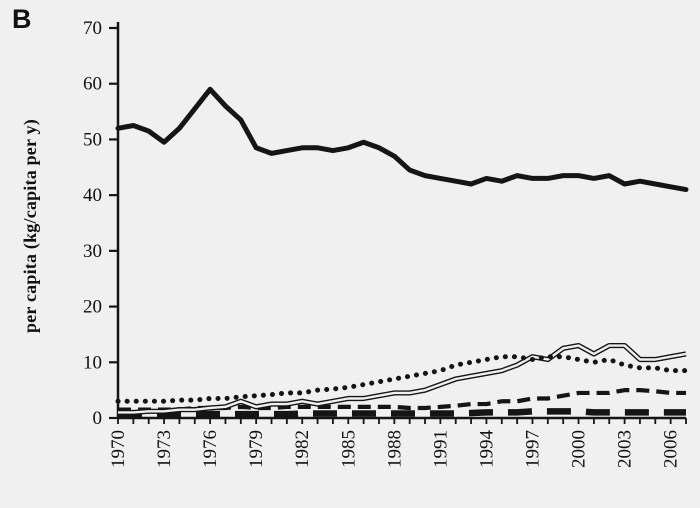 Image resolution: width=700 pixels, height=508 pixels. Describe the element at coordinates (671, 449) in the screenshot. I see `x-tick-label: 2006` at that location.